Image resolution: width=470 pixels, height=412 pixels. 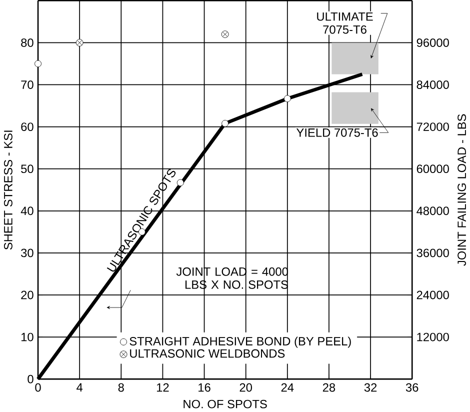 What do you see at coordinates (204, 387) in the screenshot?
I see `x-tick-label: 16` at bounding box center [204, 387].